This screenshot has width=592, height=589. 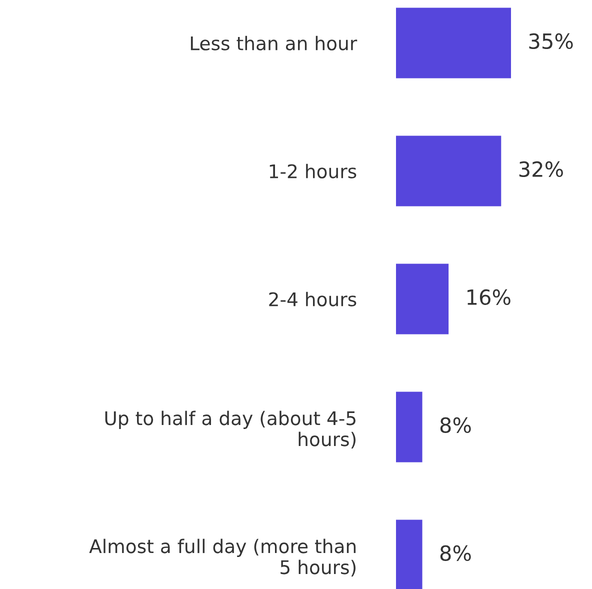 What do you see at coordinates (313, 171) in the screenshot?
I see `y-tick-label: 1-2 hours` at bounding box center [313, 171].